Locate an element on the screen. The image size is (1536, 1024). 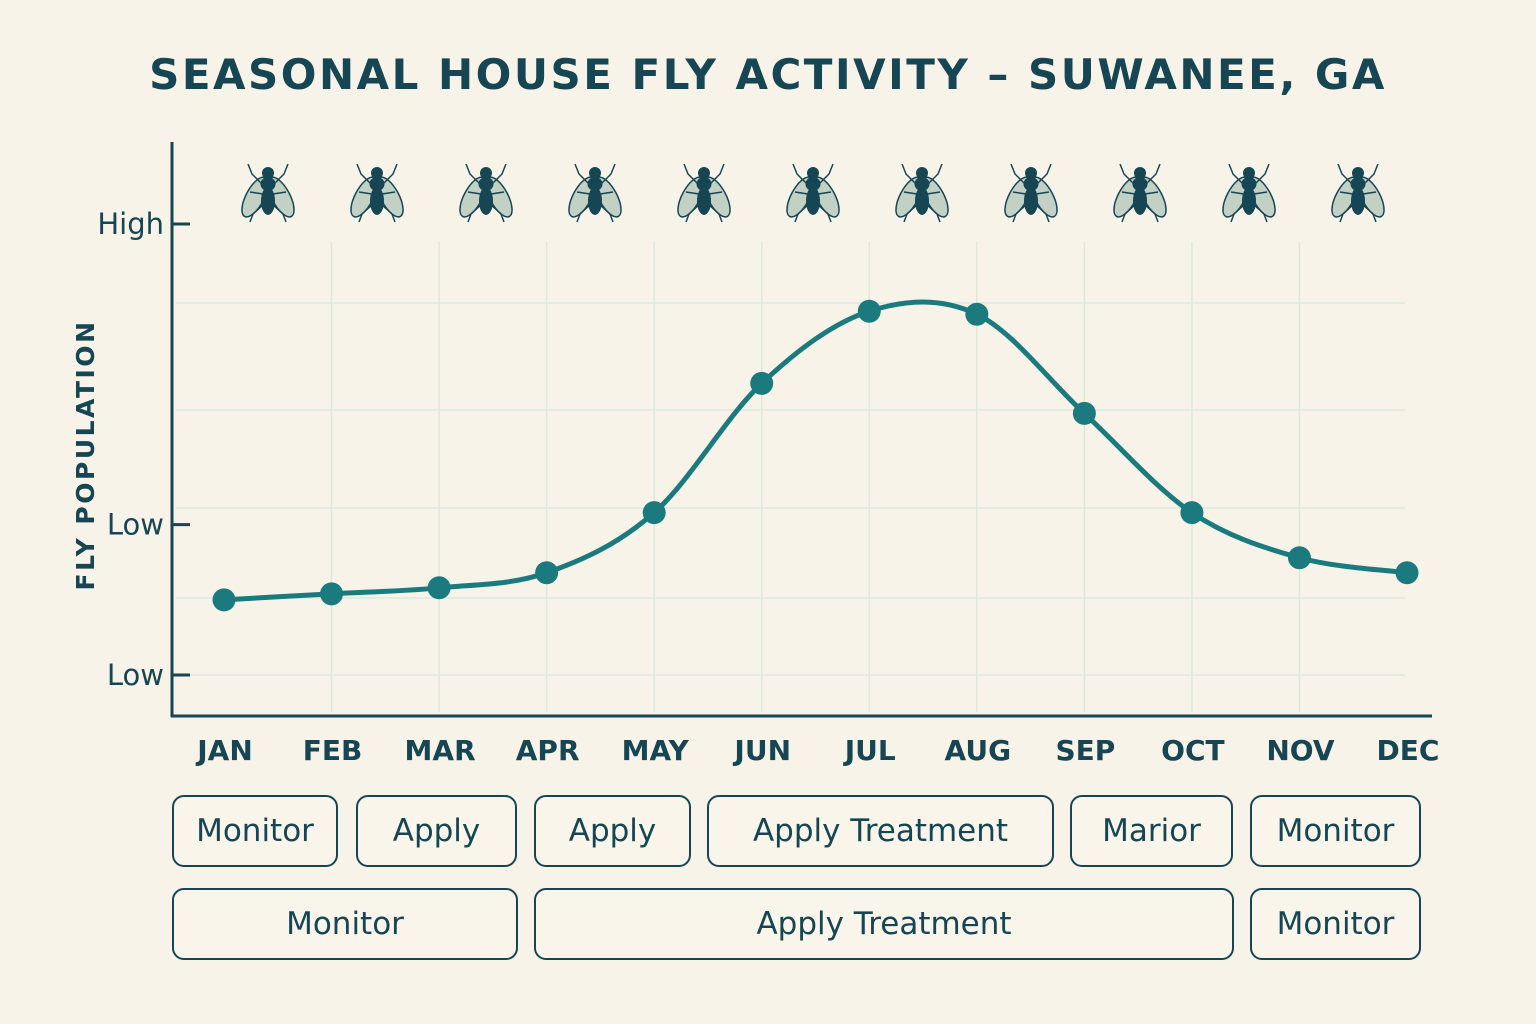
activity-button-monitor-late: Monitor is located at coordinates (1335, 924).